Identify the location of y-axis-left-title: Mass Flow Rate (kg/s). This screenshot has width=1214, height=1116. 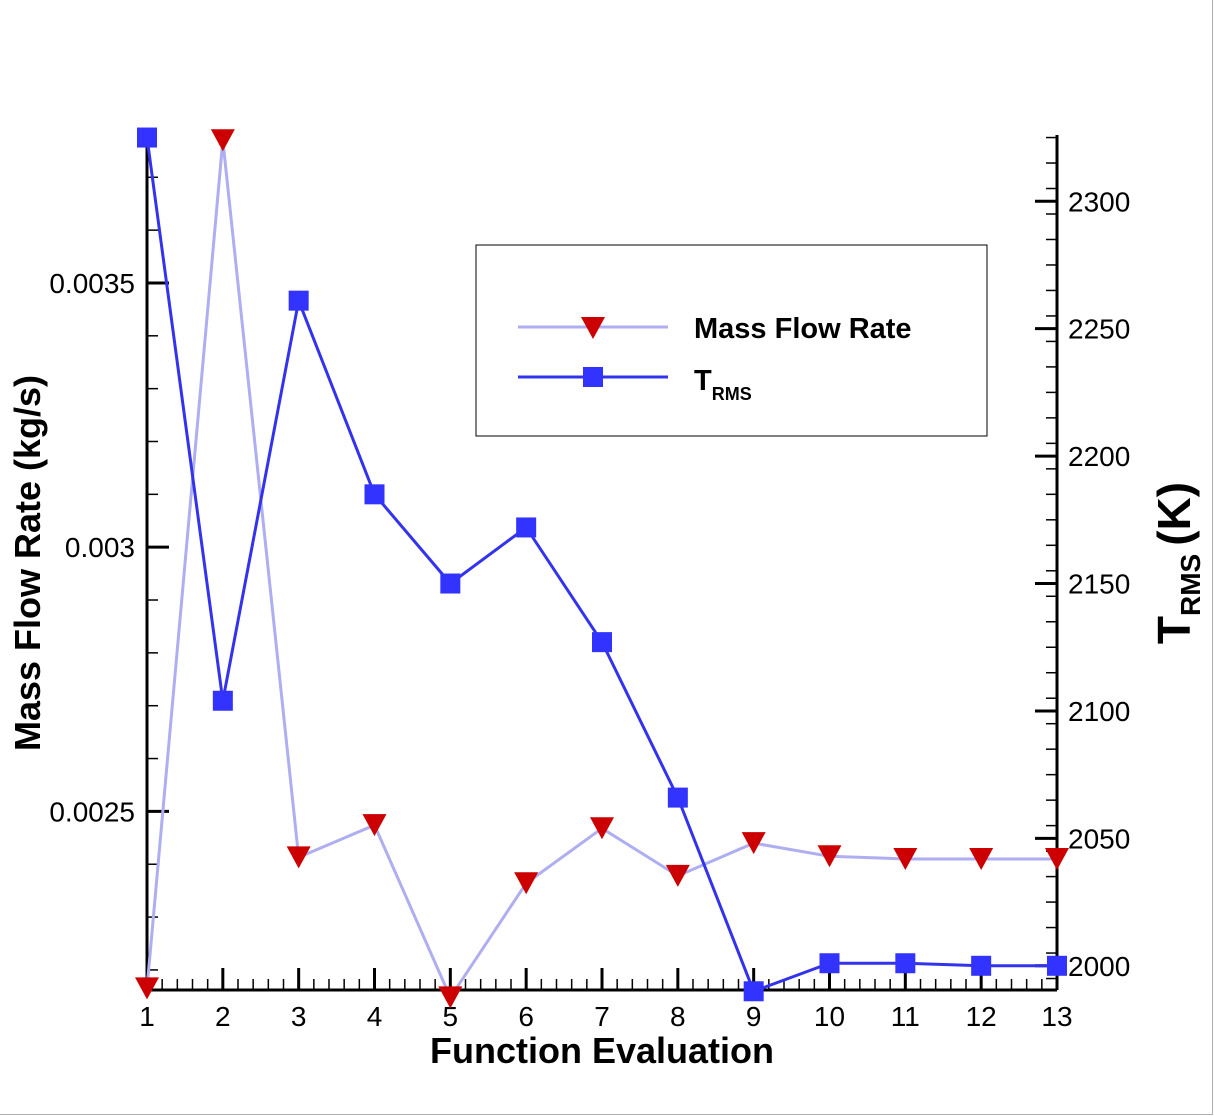
(27, 563).